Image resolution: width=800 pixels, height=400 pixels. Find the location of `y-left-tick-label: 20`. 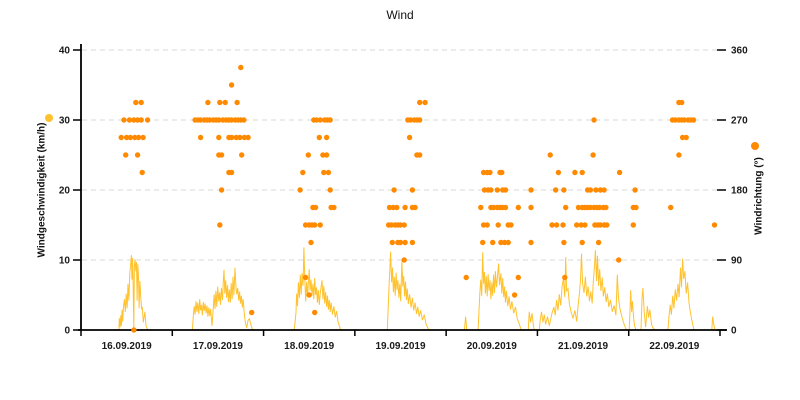

y-left-tick-label: 20 is located at coordinates (65, 191).